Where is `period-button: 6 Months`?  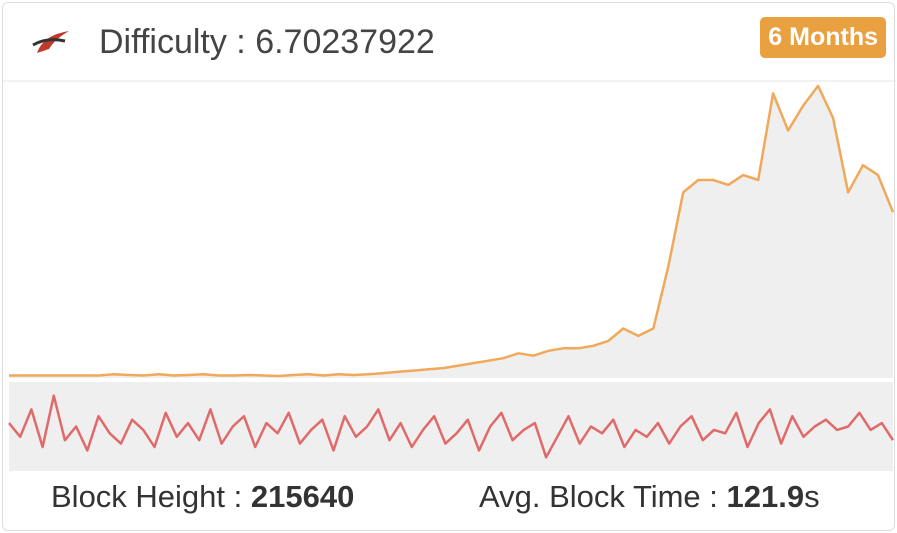
period-button: 6 Months is located at coordinates (823, 37).